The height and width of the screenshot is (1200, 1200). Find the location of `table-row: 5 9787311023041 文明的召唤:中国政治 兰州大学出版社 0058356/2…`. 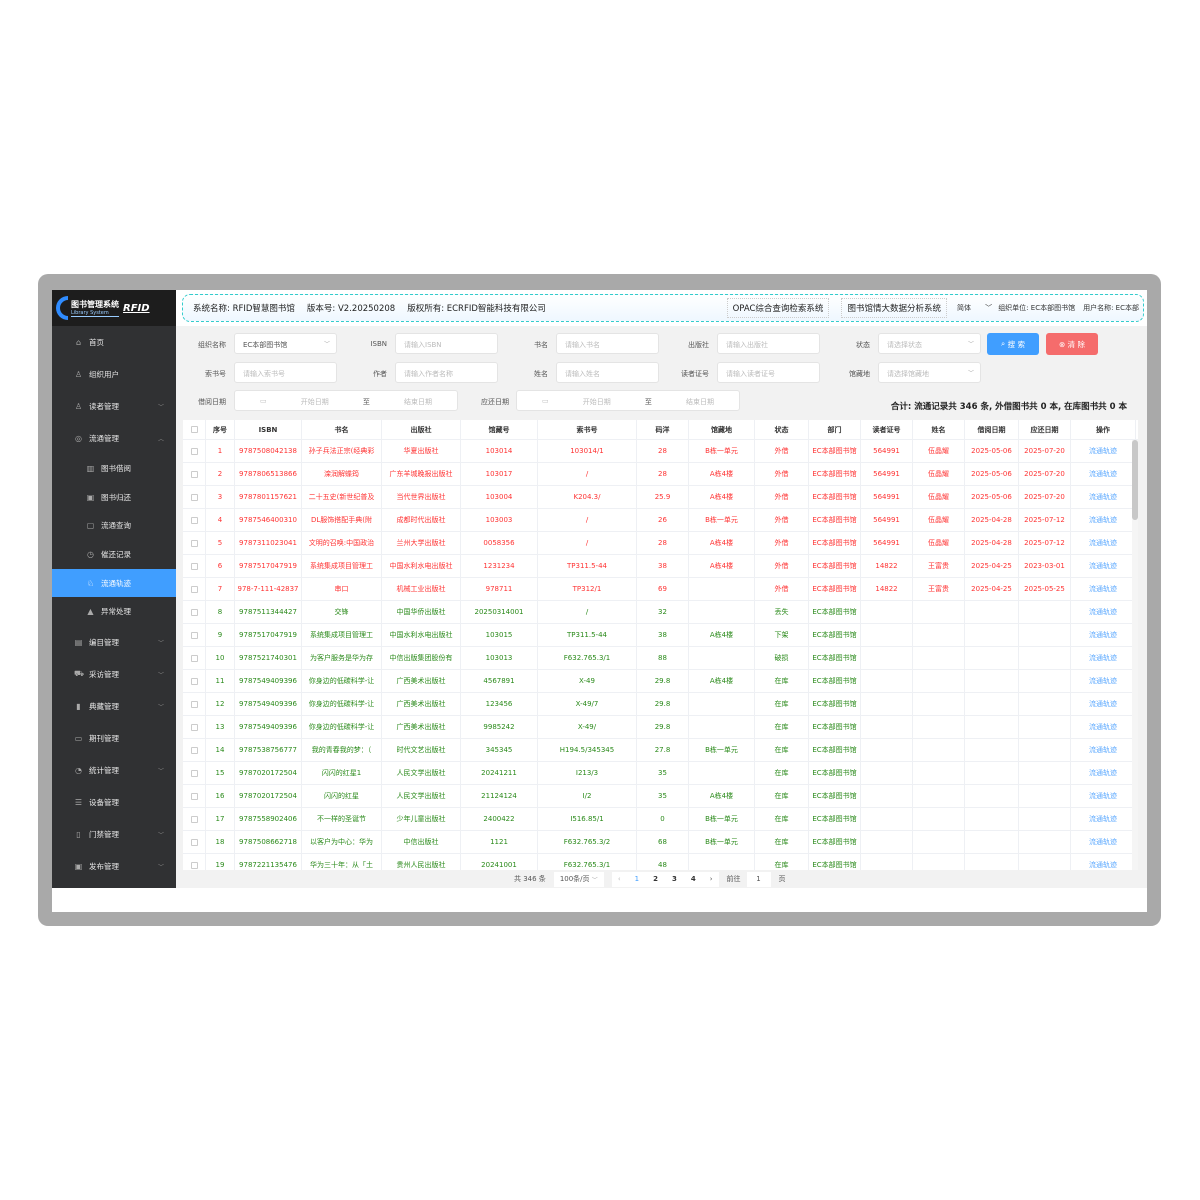

table-row: 5 9787311023041 文明的召唤:中国政治 兰州大学出版社 0058356/2… is located at coordinates (660, 543).